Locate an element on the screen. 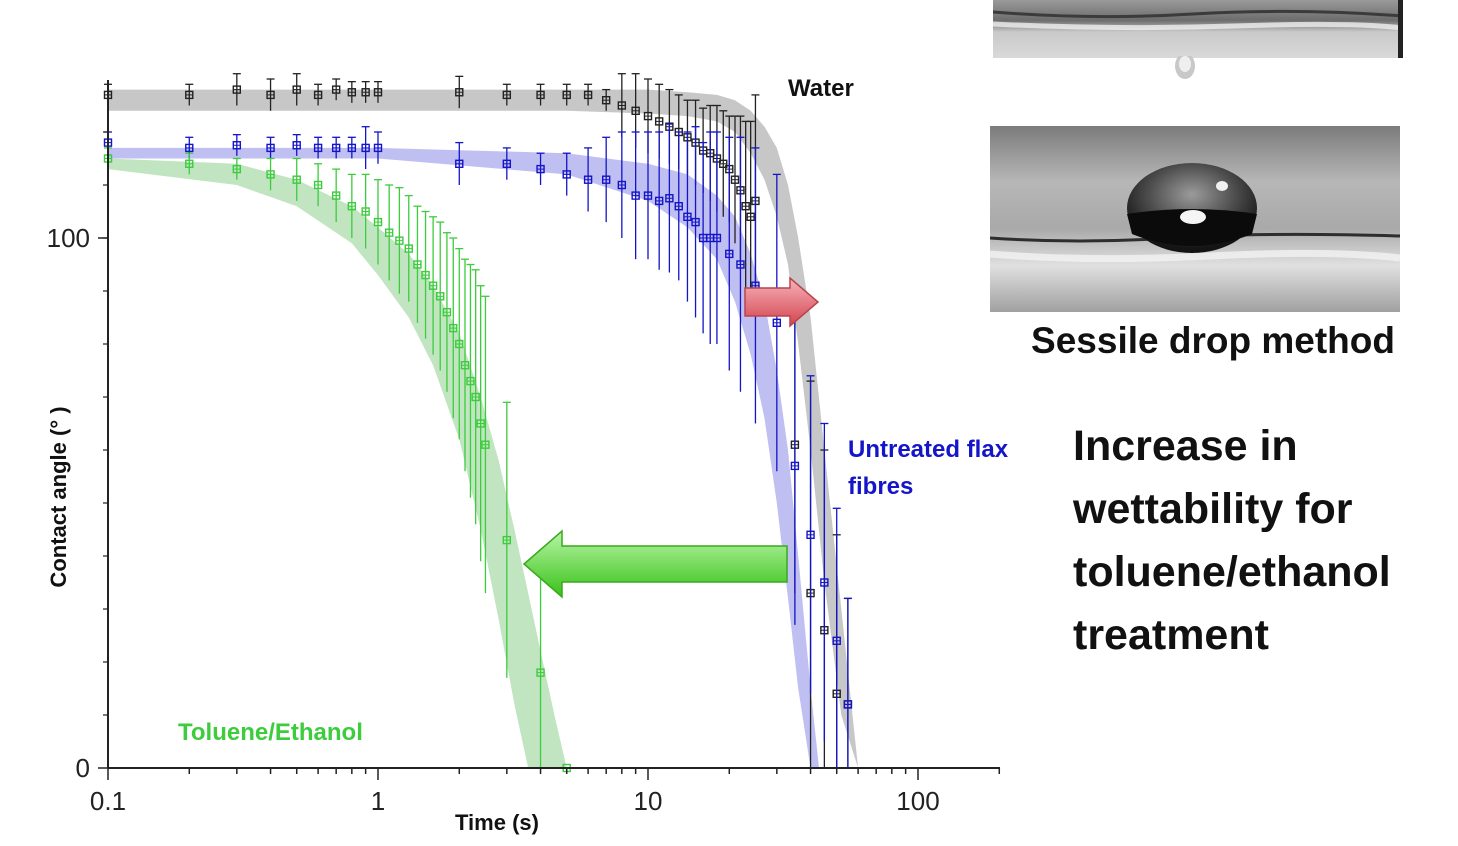 This screenshot has width=1458, height=846. shift-left-arrow is located at coordinates (655, 564).